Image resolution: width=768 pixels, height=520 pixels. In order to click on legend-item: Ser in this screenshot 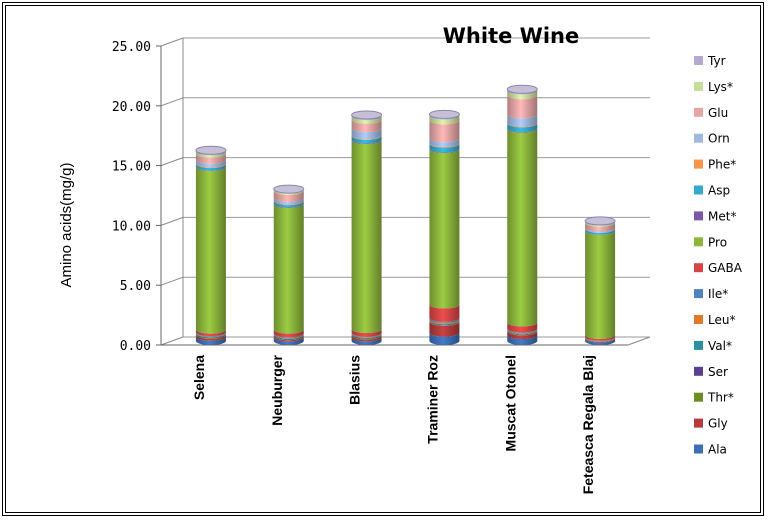, I will do `click(711, 372)`.